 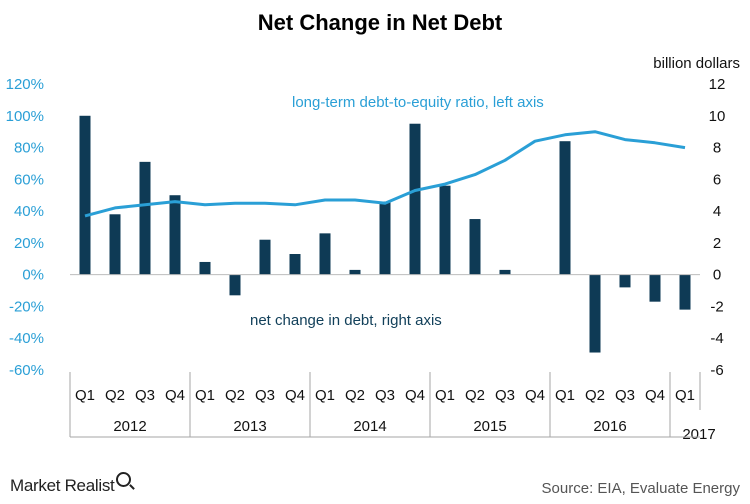 What do you see at coordinates (696, 63) in the screenshot?
I see `right-axis-unit: billion dollars` at bounding box center [696, 63].